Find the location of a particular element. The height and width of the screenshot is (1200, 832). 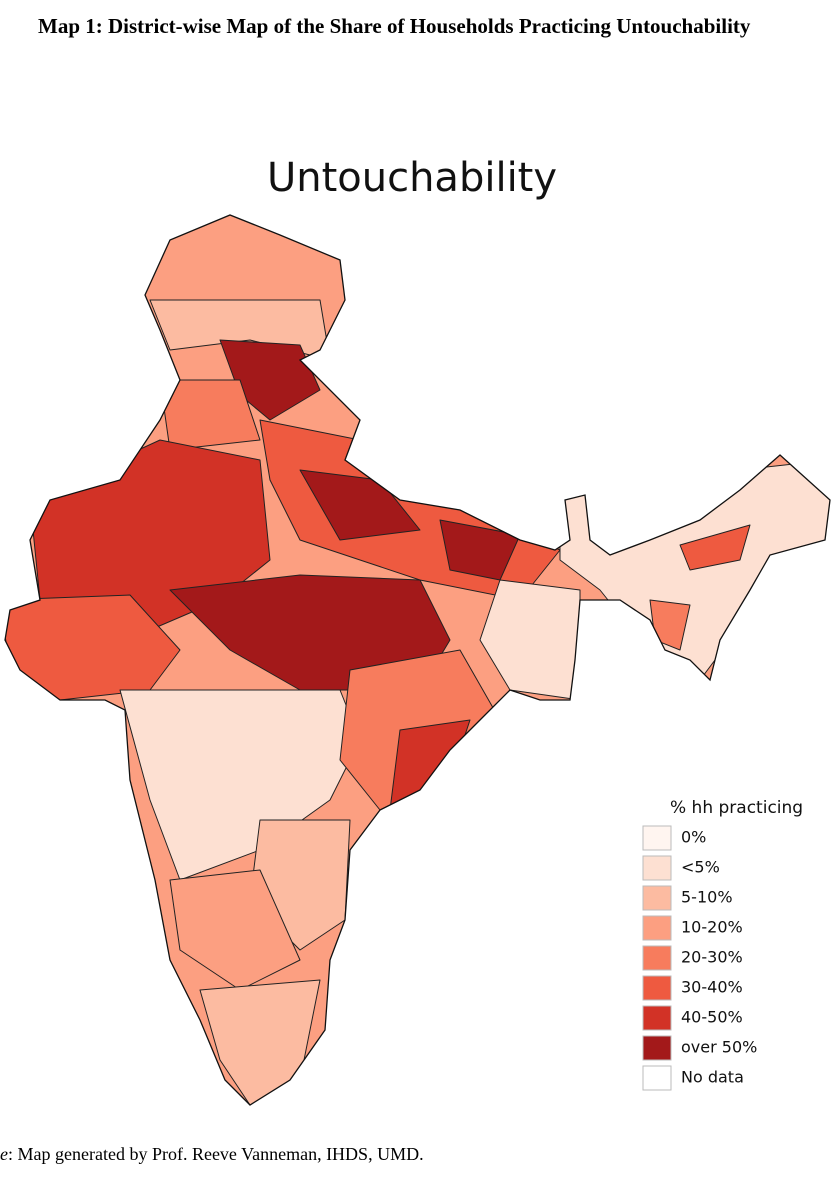

legend-title: % hh practicing is located at coordinates (736, 808).